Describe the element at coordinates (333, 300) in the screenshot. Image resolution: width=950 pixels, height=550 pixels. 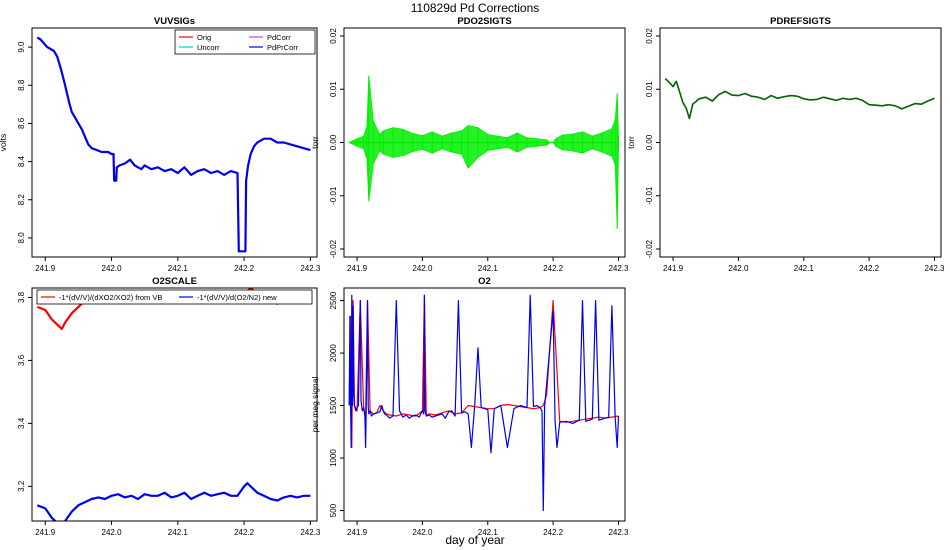
I see `y-tick-label: 2500` at that location.